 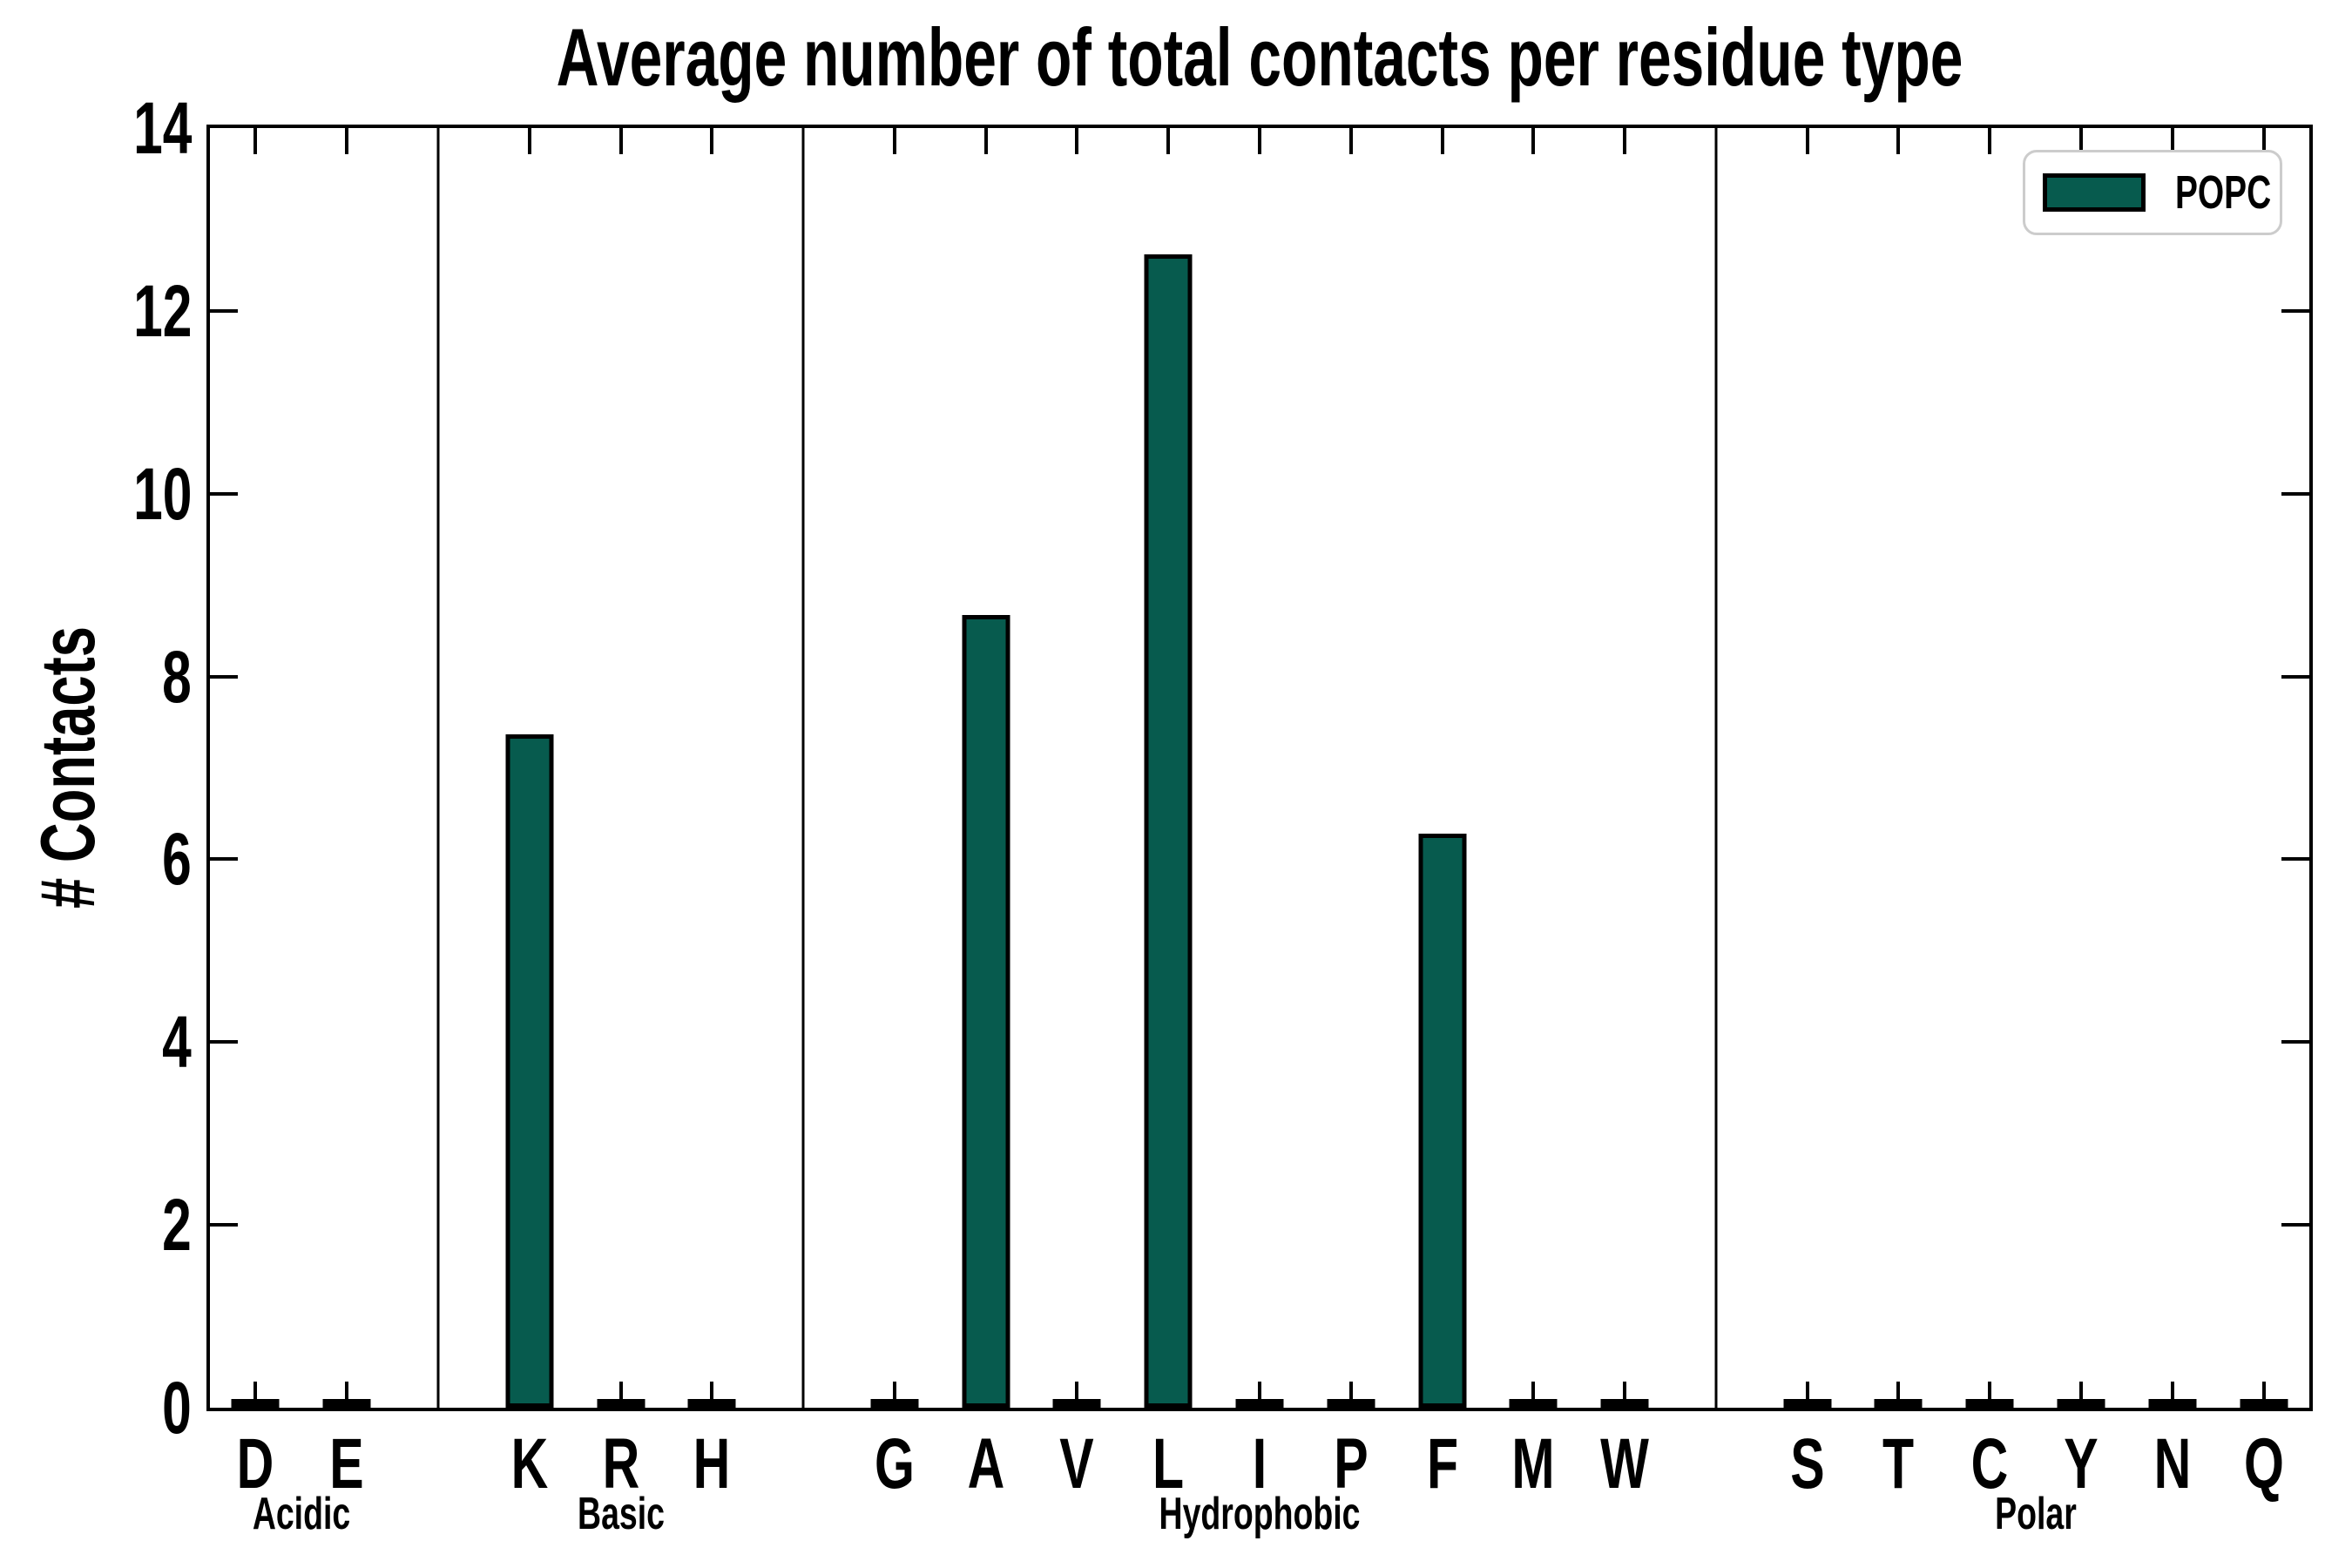 I want to click on group-label-text: Polar, so click(x=2035, y=1514).